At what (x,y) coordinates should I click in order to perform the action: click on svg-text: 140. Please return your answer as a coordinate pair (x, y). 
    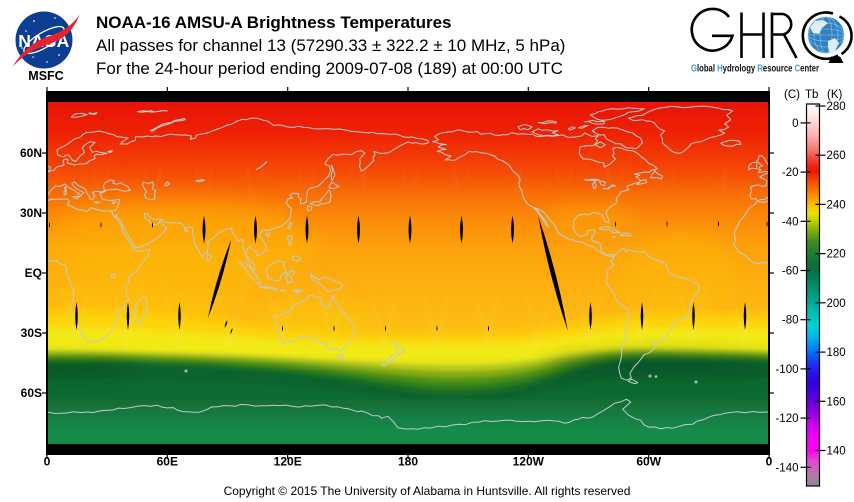
    Looking at the image, I should click on (836, 452).